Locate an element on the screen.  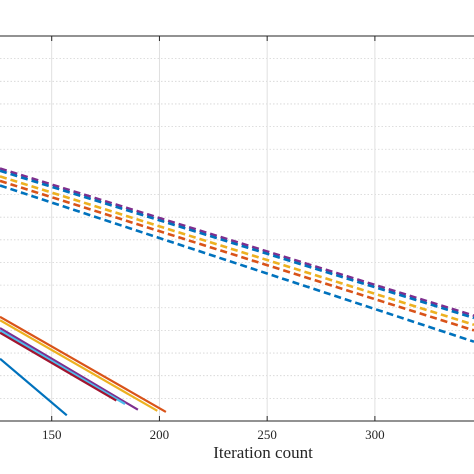
x-tick-label: 150 is located at coordinates (52, 434).